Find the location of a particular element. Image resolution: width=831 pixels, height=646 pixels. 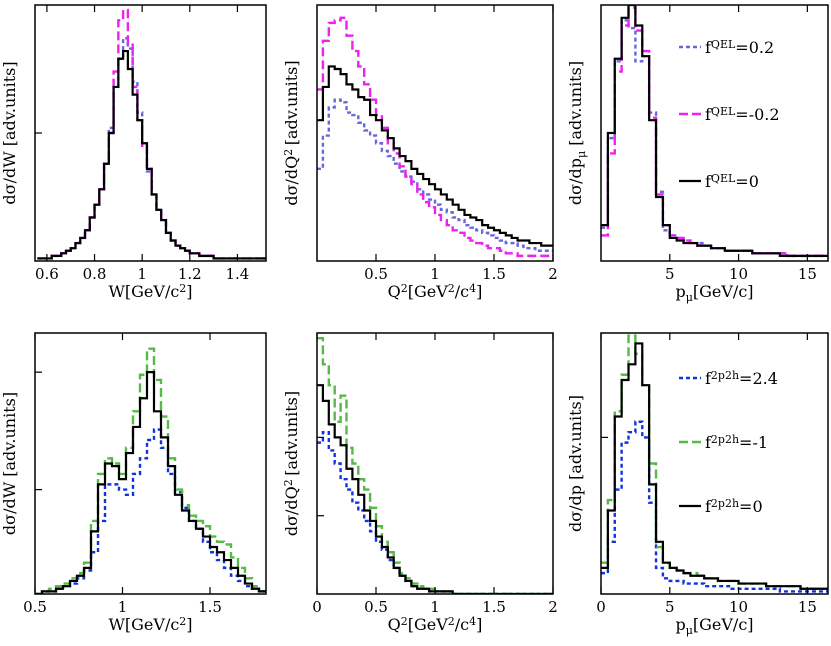

x-tick-label: 1.4 is located at coordinates (237, 274).